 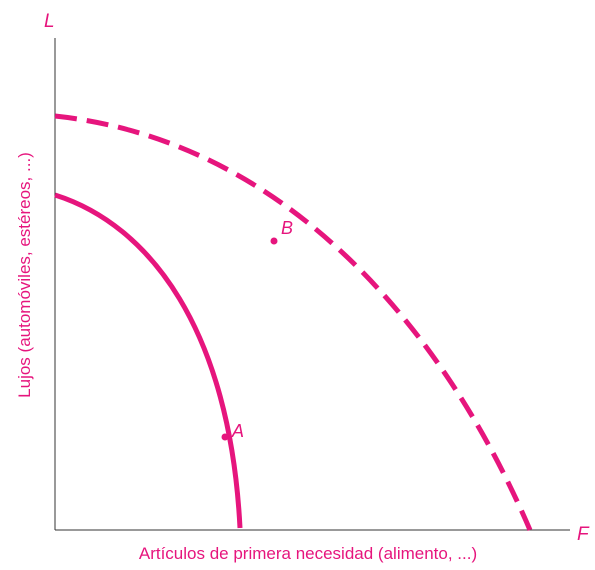 What do you see at coordinates (237, 431) in the screenshot?
I see `point-a-label: A` at bounding box center [237, 431].